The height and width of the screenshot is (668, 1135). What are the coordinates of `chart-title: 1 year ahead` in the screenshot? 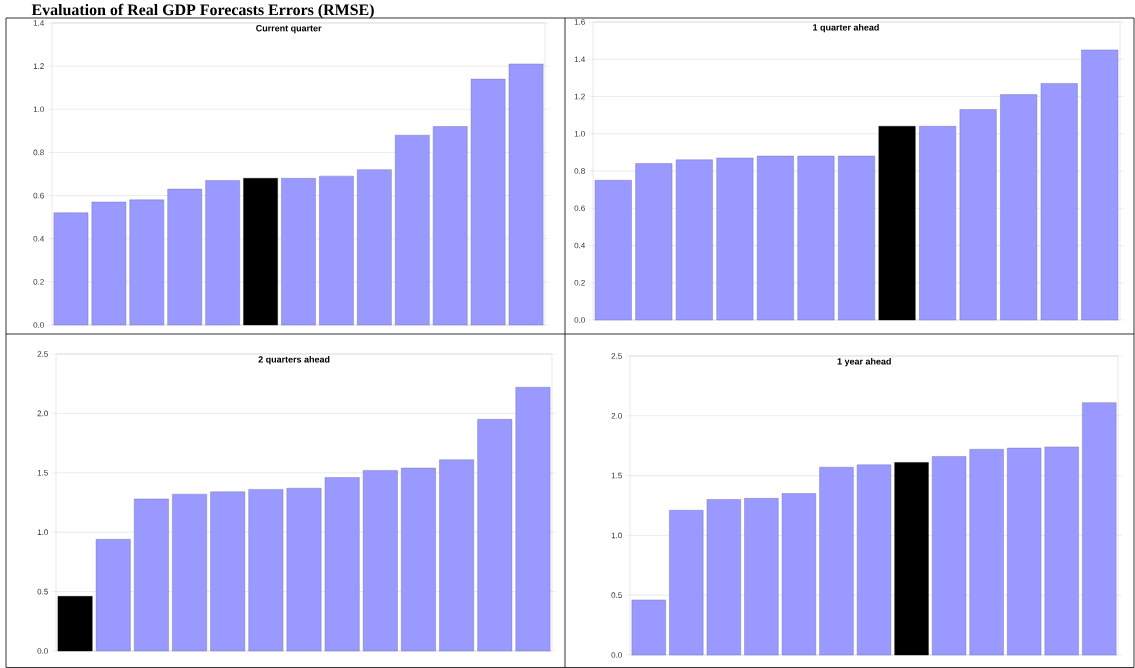 It's located at (864, 362).